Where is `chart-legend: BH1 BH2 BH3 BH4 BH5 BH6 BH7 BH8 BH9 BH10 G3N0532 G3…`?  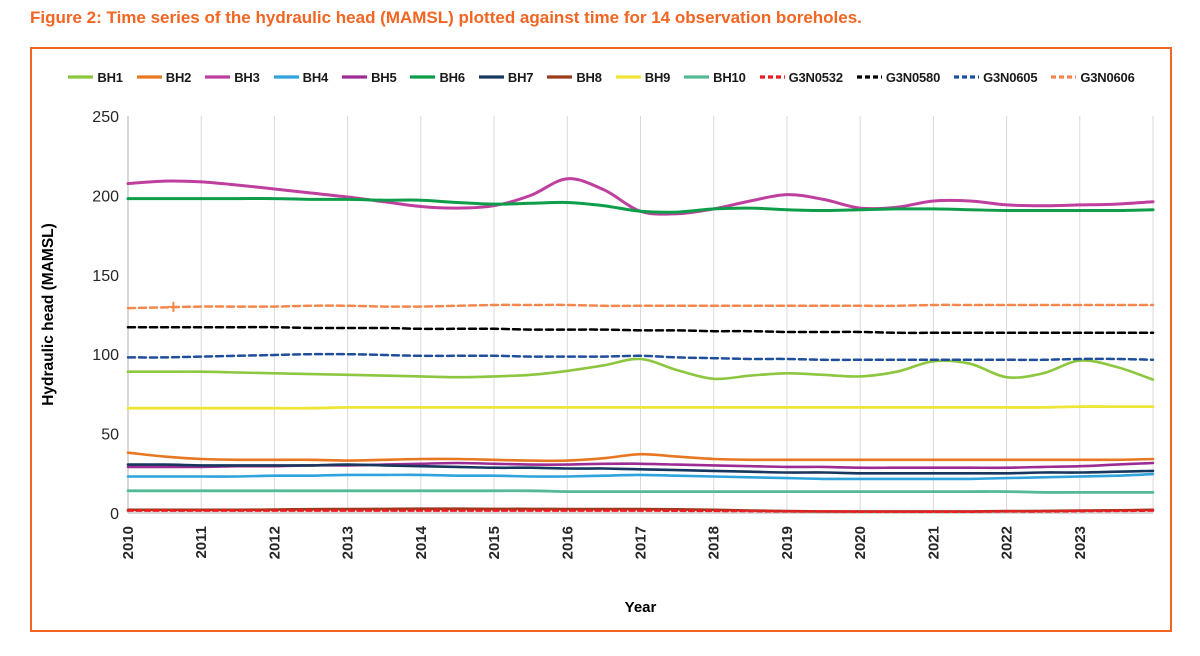 chart-legend: BH1 BH2 BH3 BH4 BH5 BH6 BH7 BH8 BH9 BH10 G3N0532 G3… is located at coordinates (601, 70).